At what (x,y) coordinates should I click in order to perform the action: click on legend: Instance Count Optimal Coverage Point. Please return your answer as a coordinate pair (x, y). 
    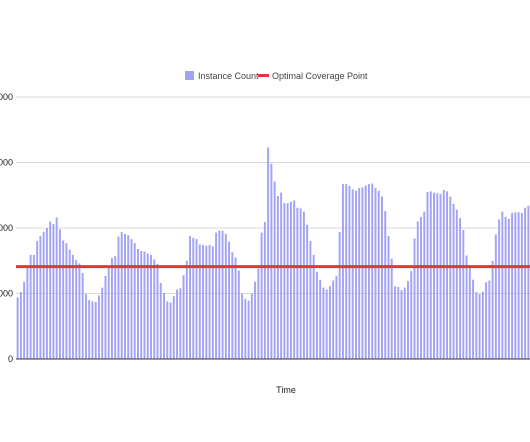
    Looking at the image, I should click on (276, 76).